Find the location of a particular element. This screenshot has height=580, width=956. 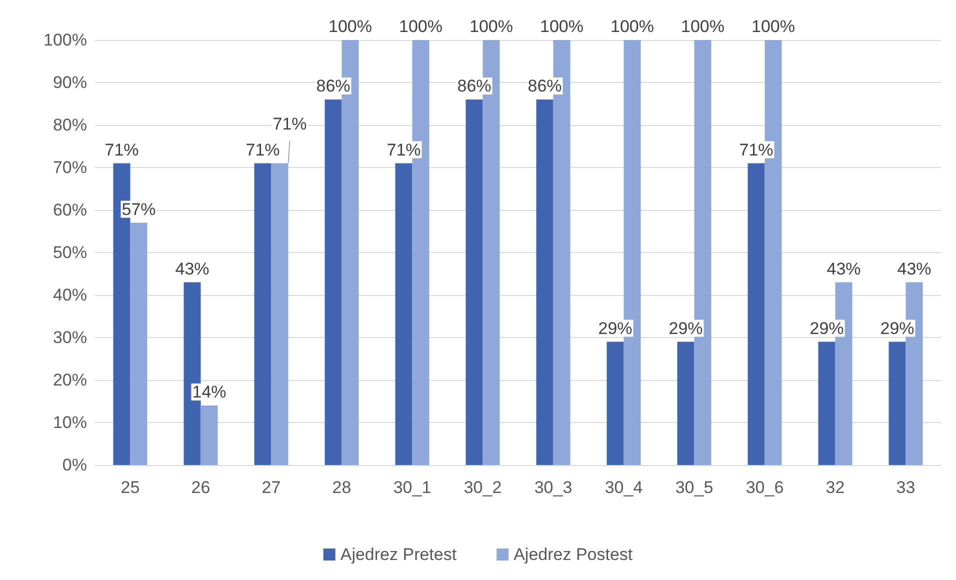

x-tick-label: 30_3 is located at coordinates (553, 487).